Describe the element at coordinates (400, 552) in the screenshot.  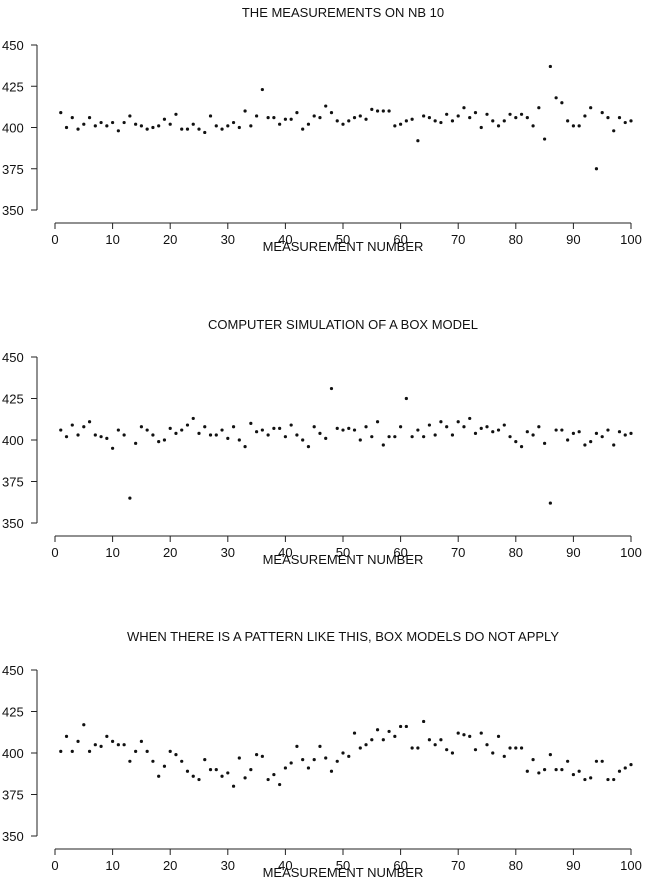
I see `x-tick-label: 60` at that location.